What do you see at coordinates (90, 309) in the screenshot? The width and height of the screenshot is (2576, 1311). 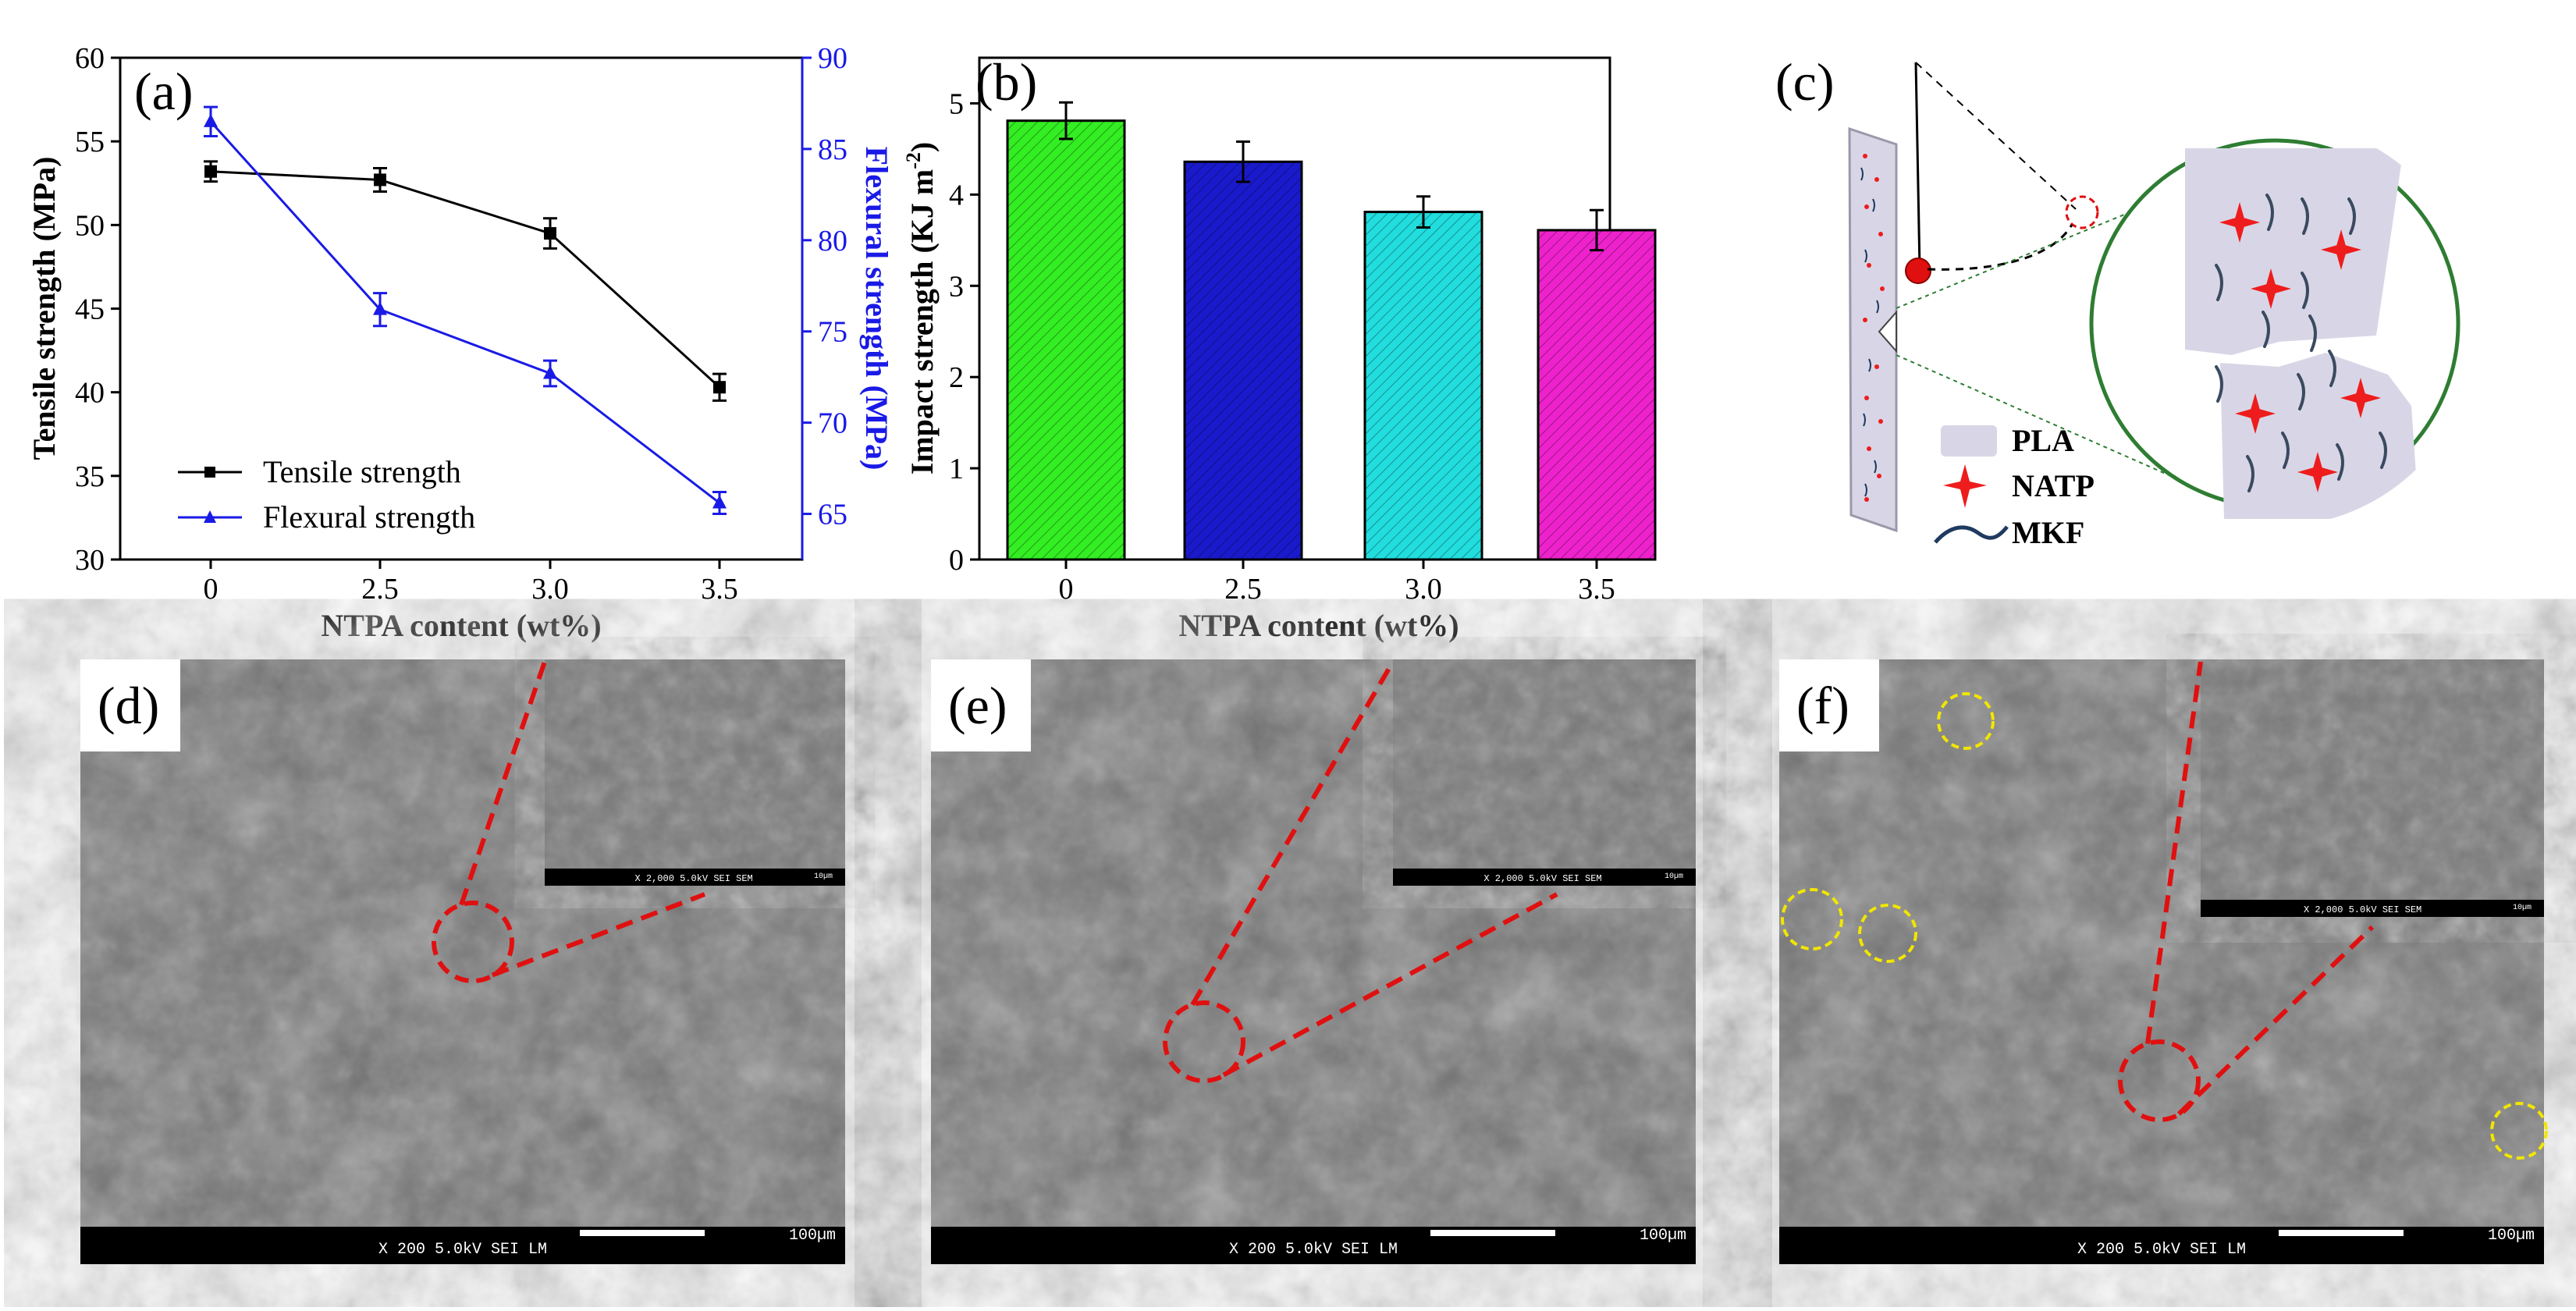 I see `left-tick-label: 45` at bounding box center [90, 309].